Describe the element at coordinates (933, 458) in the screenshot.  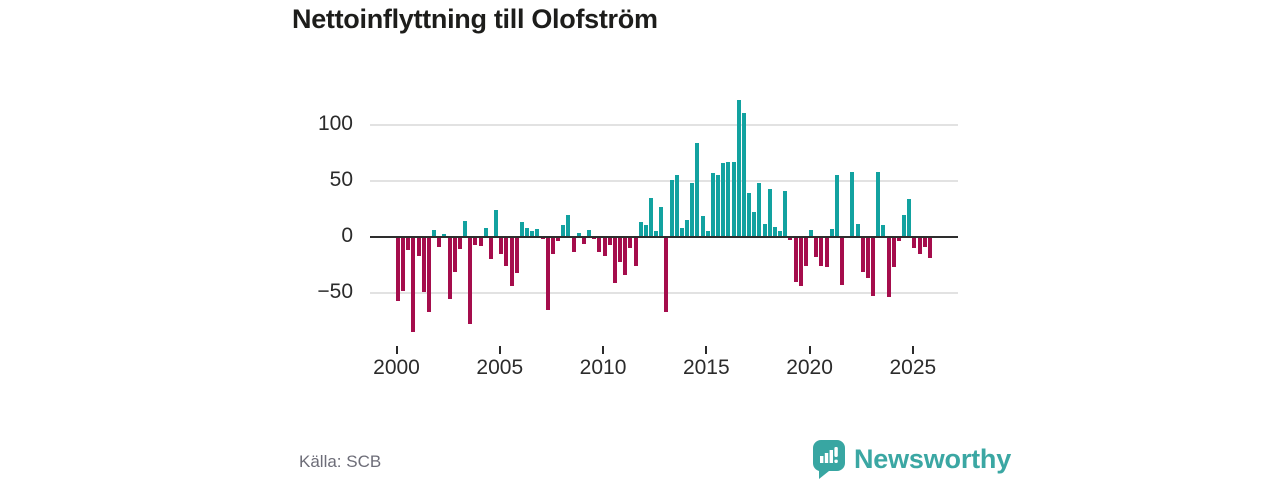
I see `newsworthy-logo-text: Newsworthy` at that location.